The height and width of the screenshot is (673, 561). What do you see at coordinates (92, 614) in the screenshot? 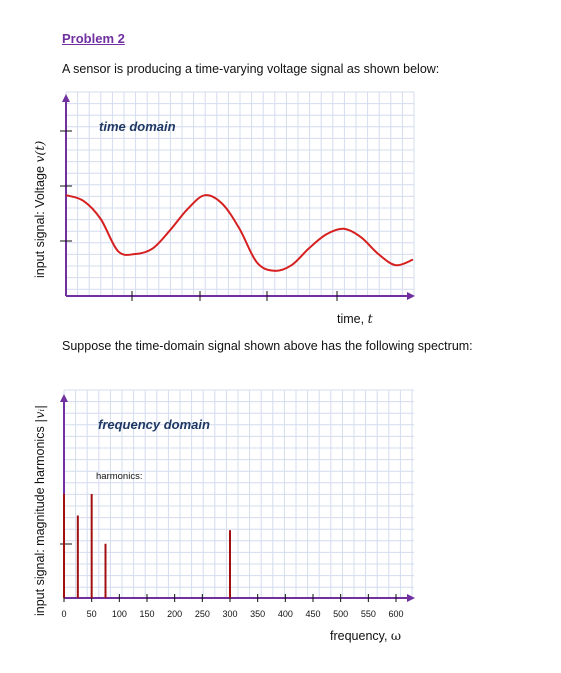
I see `freq-x-tick-label: 50` at bounding box center [92, 614].